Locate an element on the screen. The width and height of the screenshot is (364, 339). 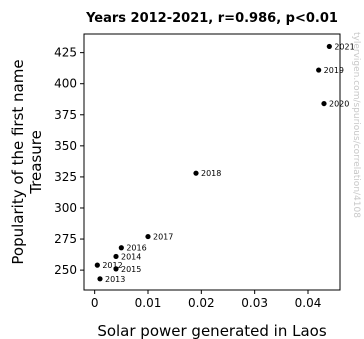
point-label-2017: 2017 is located at coordinates (163, 237).